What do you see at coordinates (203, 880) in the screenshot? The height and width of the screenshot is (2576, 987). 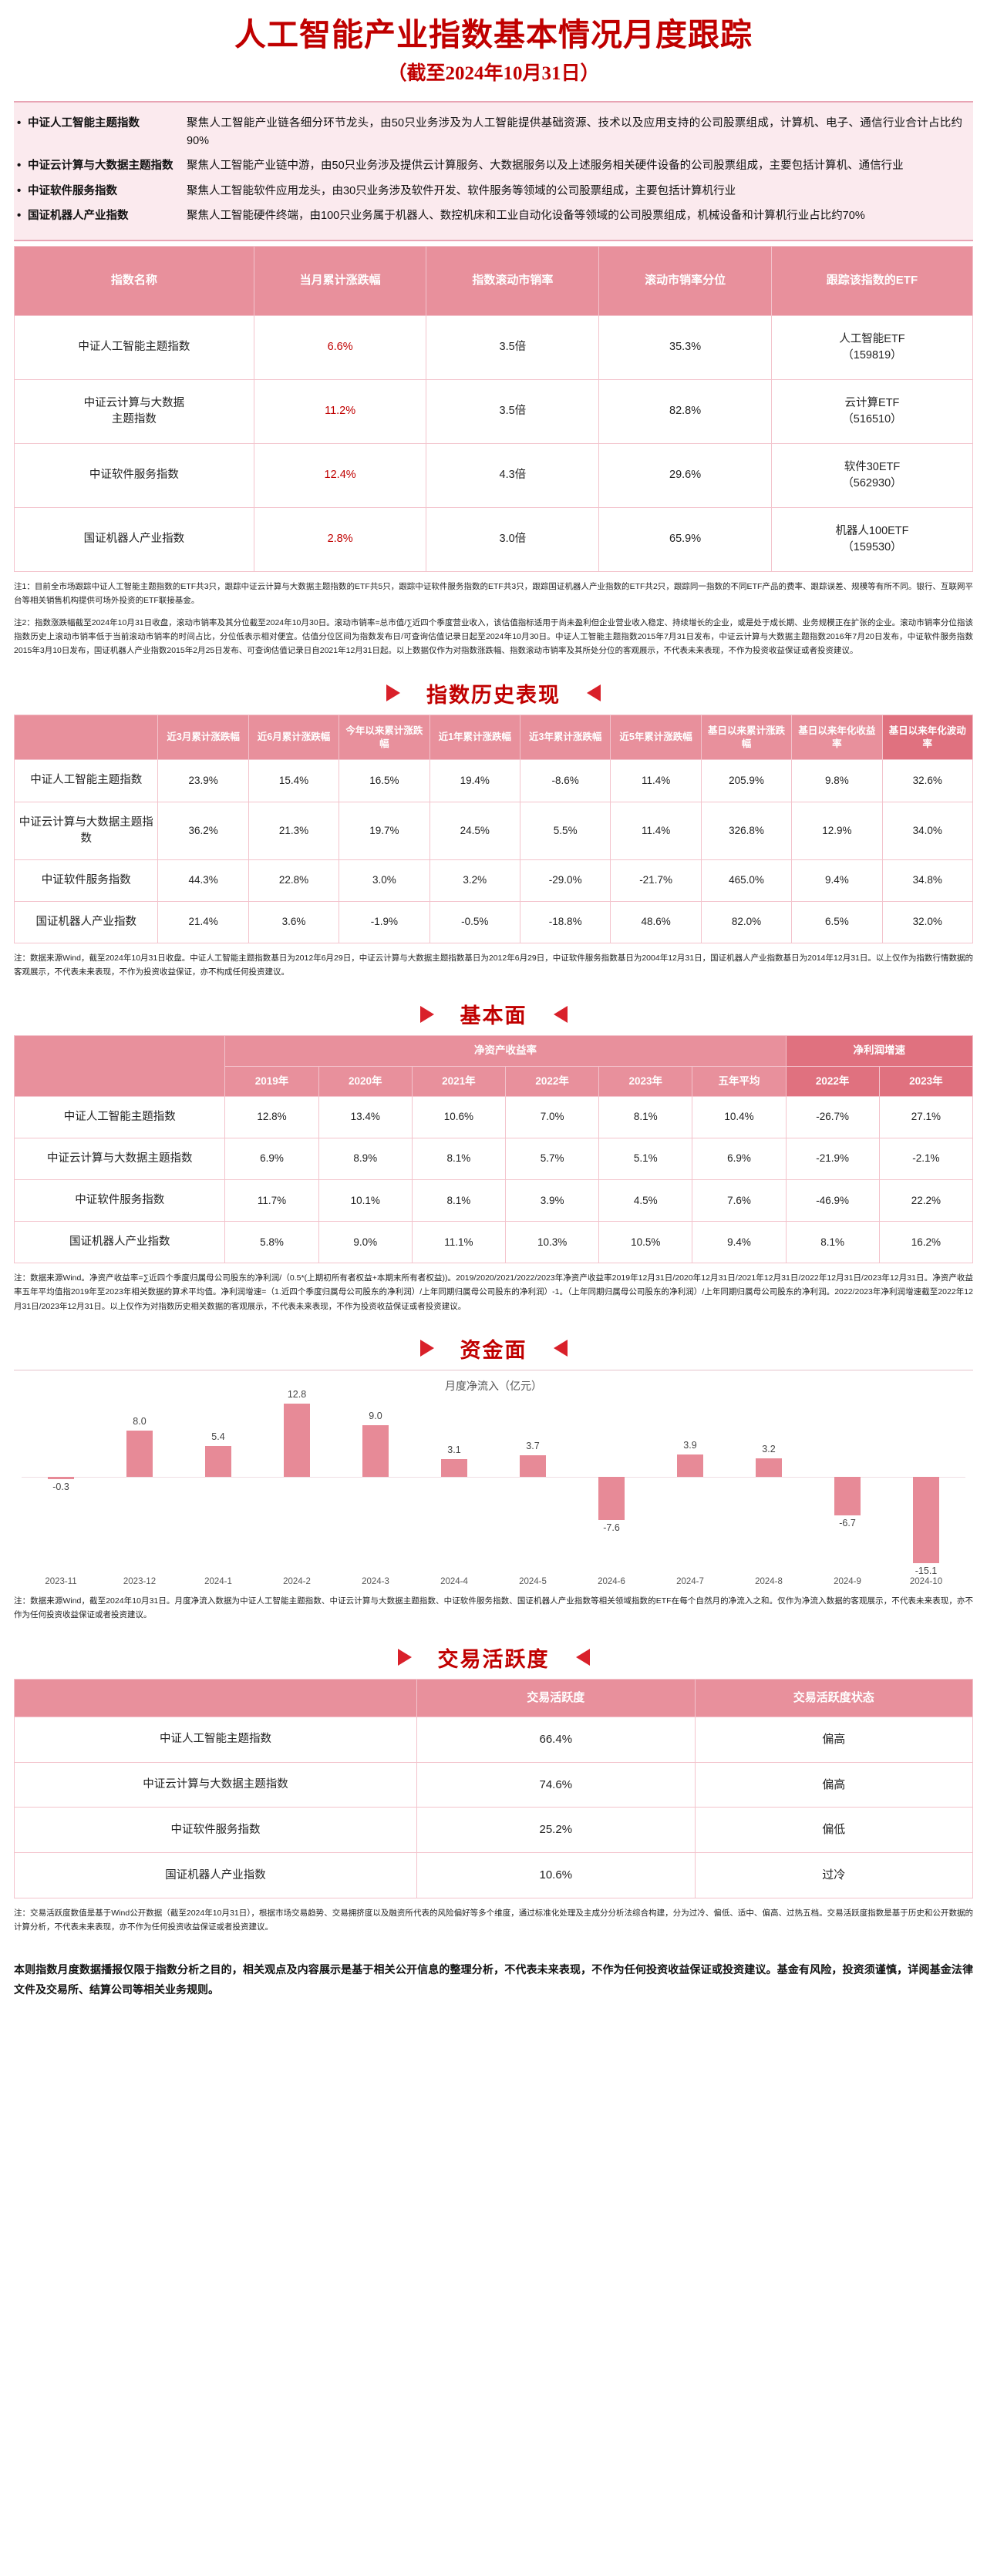 I see `cell-3m: 44.3%` at bounding box center [203, 880].